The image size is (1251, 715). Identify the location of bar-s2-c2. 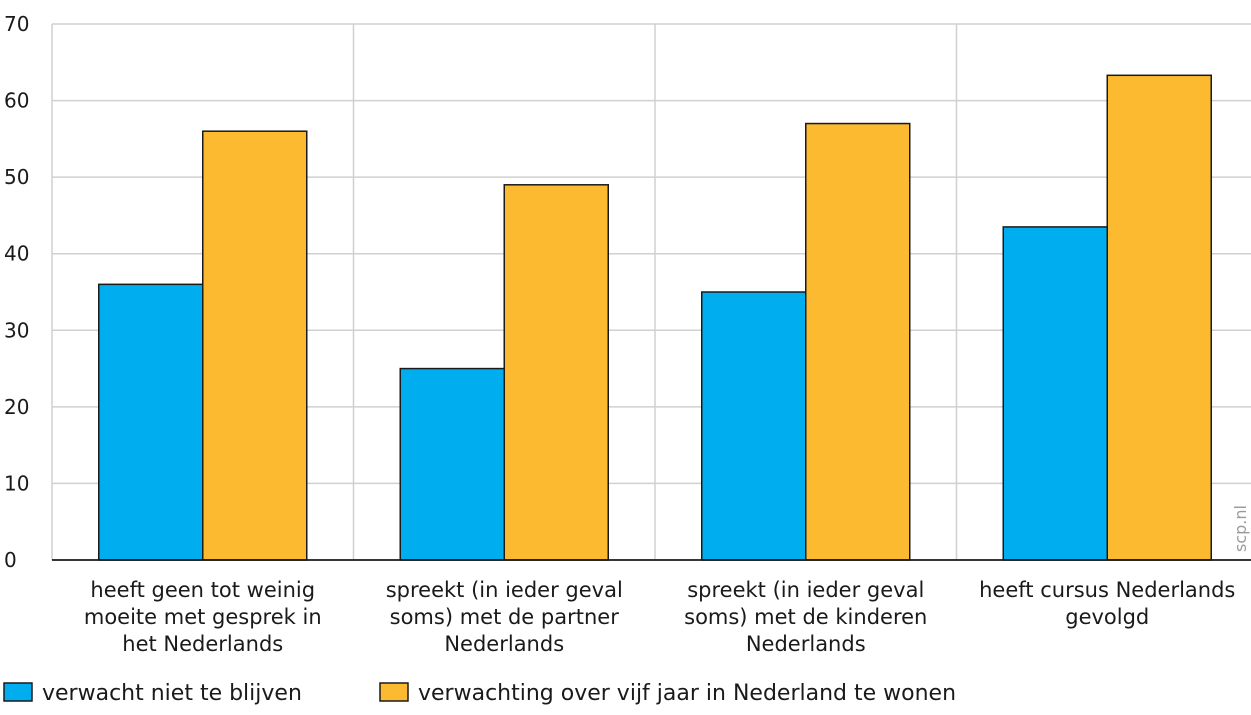
(556, 372).